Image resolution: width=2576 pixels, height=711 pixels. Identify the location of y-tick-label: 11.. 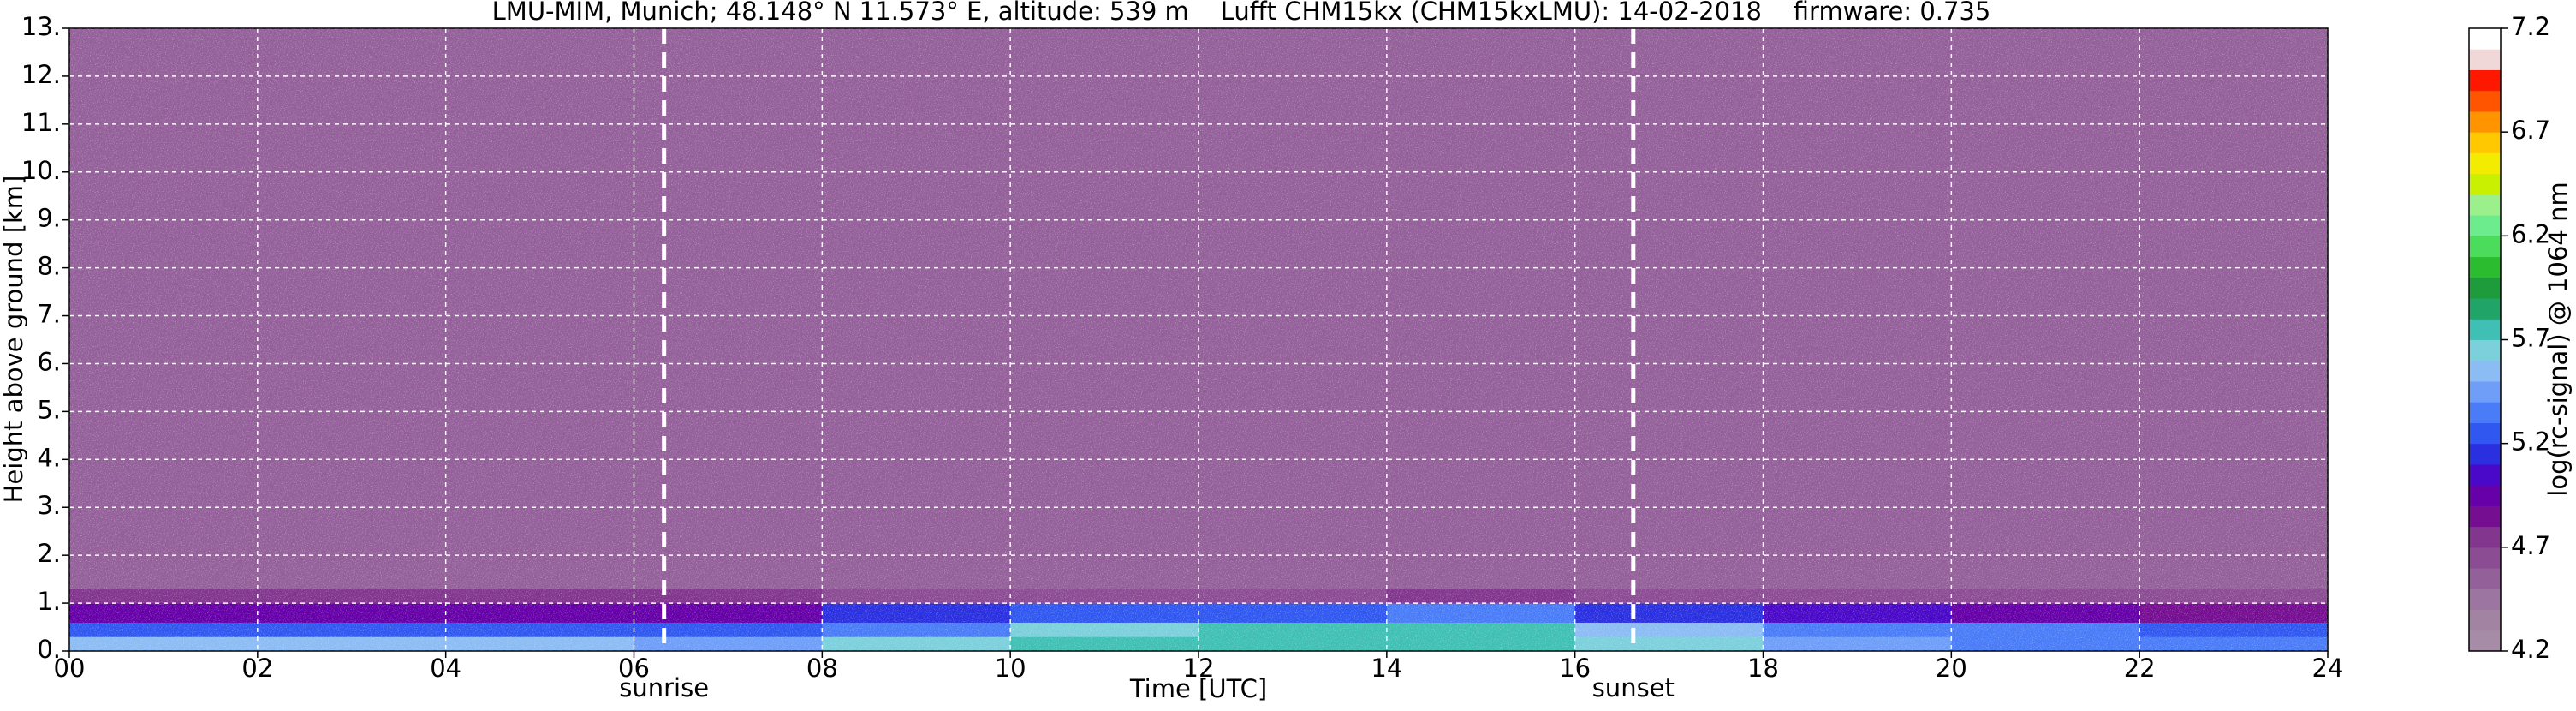
(41, 123).